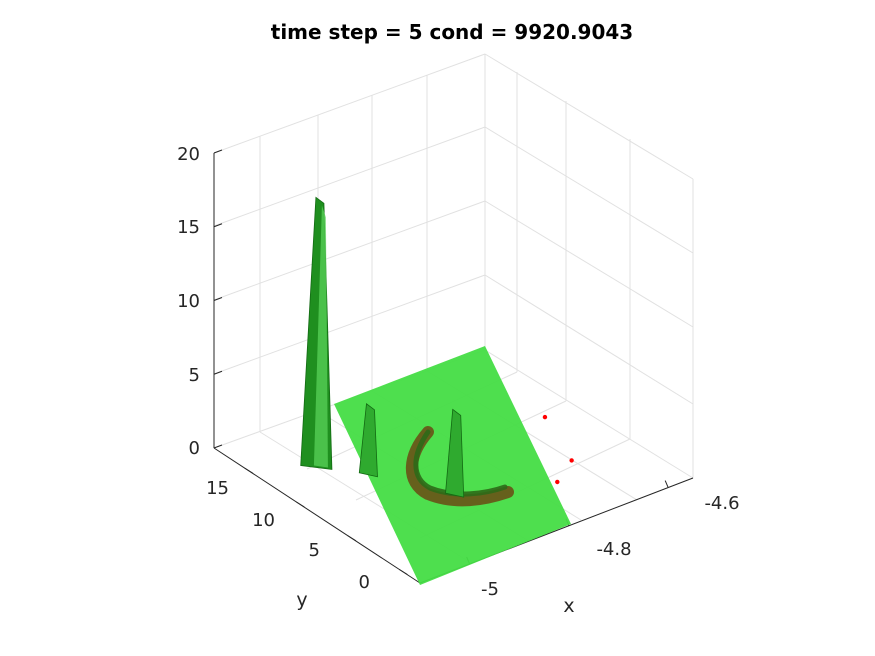  What do you see at coordinates (568, 606) in the screenshot?
I see `x-axis-label: x` at bounding box center [568, 606].